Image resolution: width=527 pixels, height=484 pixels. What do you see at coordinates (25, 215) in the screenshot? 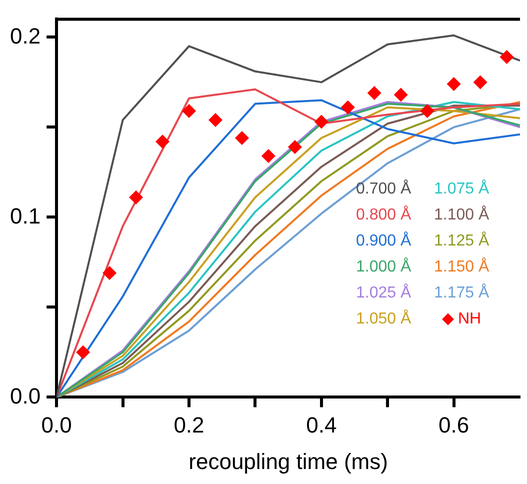
I see `y-tick-label: 0.1` at bounding box center [25, 215].